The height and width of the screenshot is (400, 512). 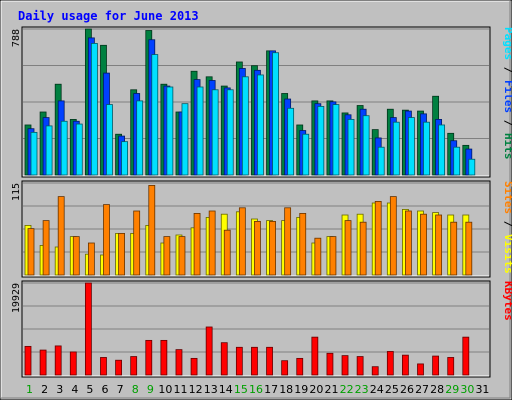 What do you see at coordinates (286, 389) in the screenshot?
I see `x-tick-label-day-18: 18` at bounding box center [286, 389].